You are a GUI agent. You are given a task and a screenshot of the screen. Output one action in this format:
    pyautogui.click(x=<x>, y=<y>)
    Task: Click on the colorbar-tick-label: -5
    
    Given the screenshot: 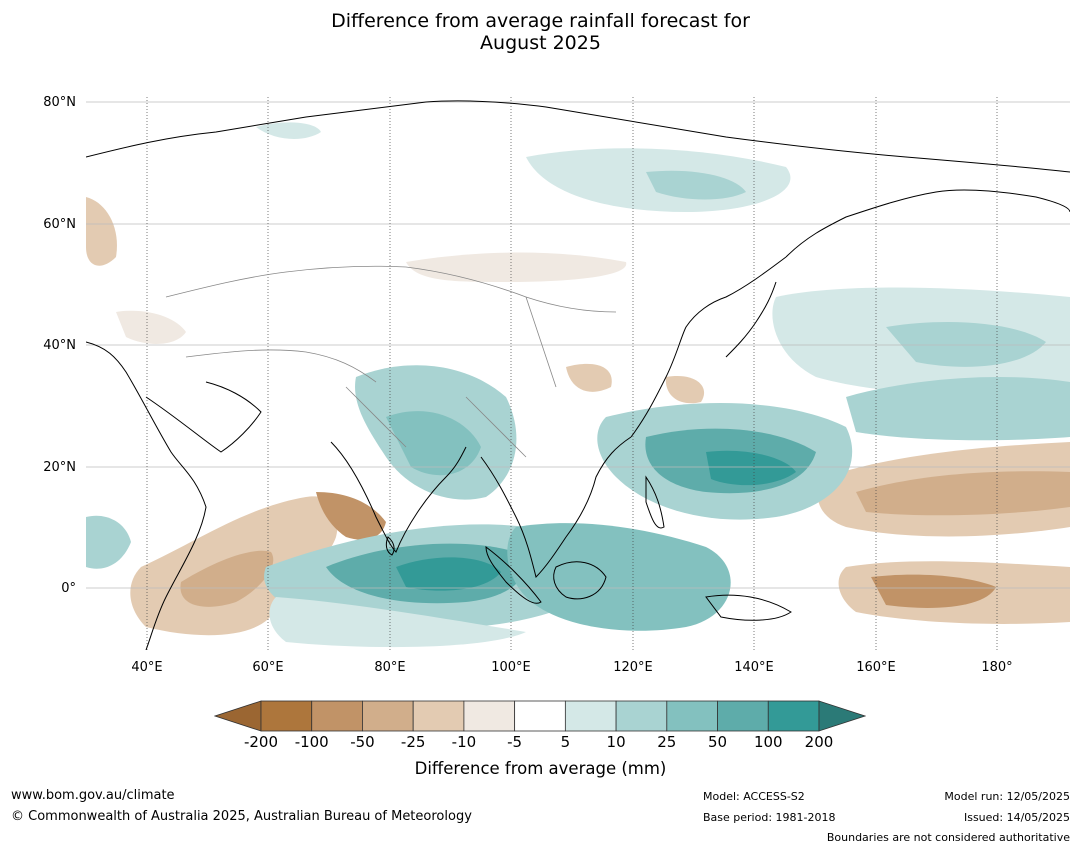 What is the action you would take?
    pyautogui.click(x=515, y=742)
    